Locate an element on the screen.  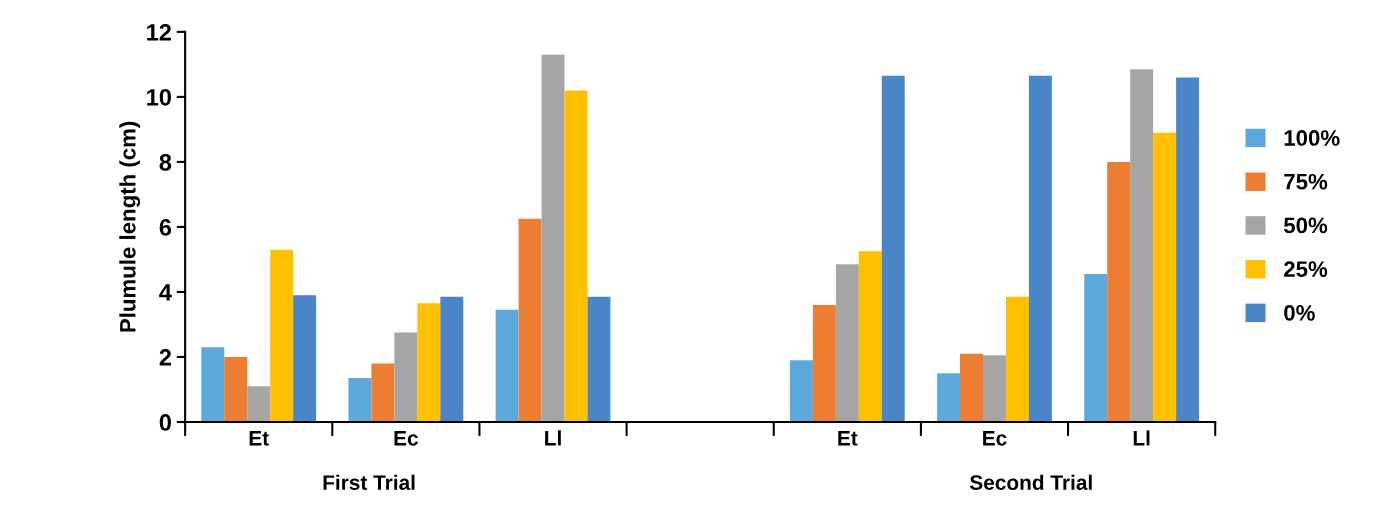
legend-label: 25% is located at coordinates (1306, 269).